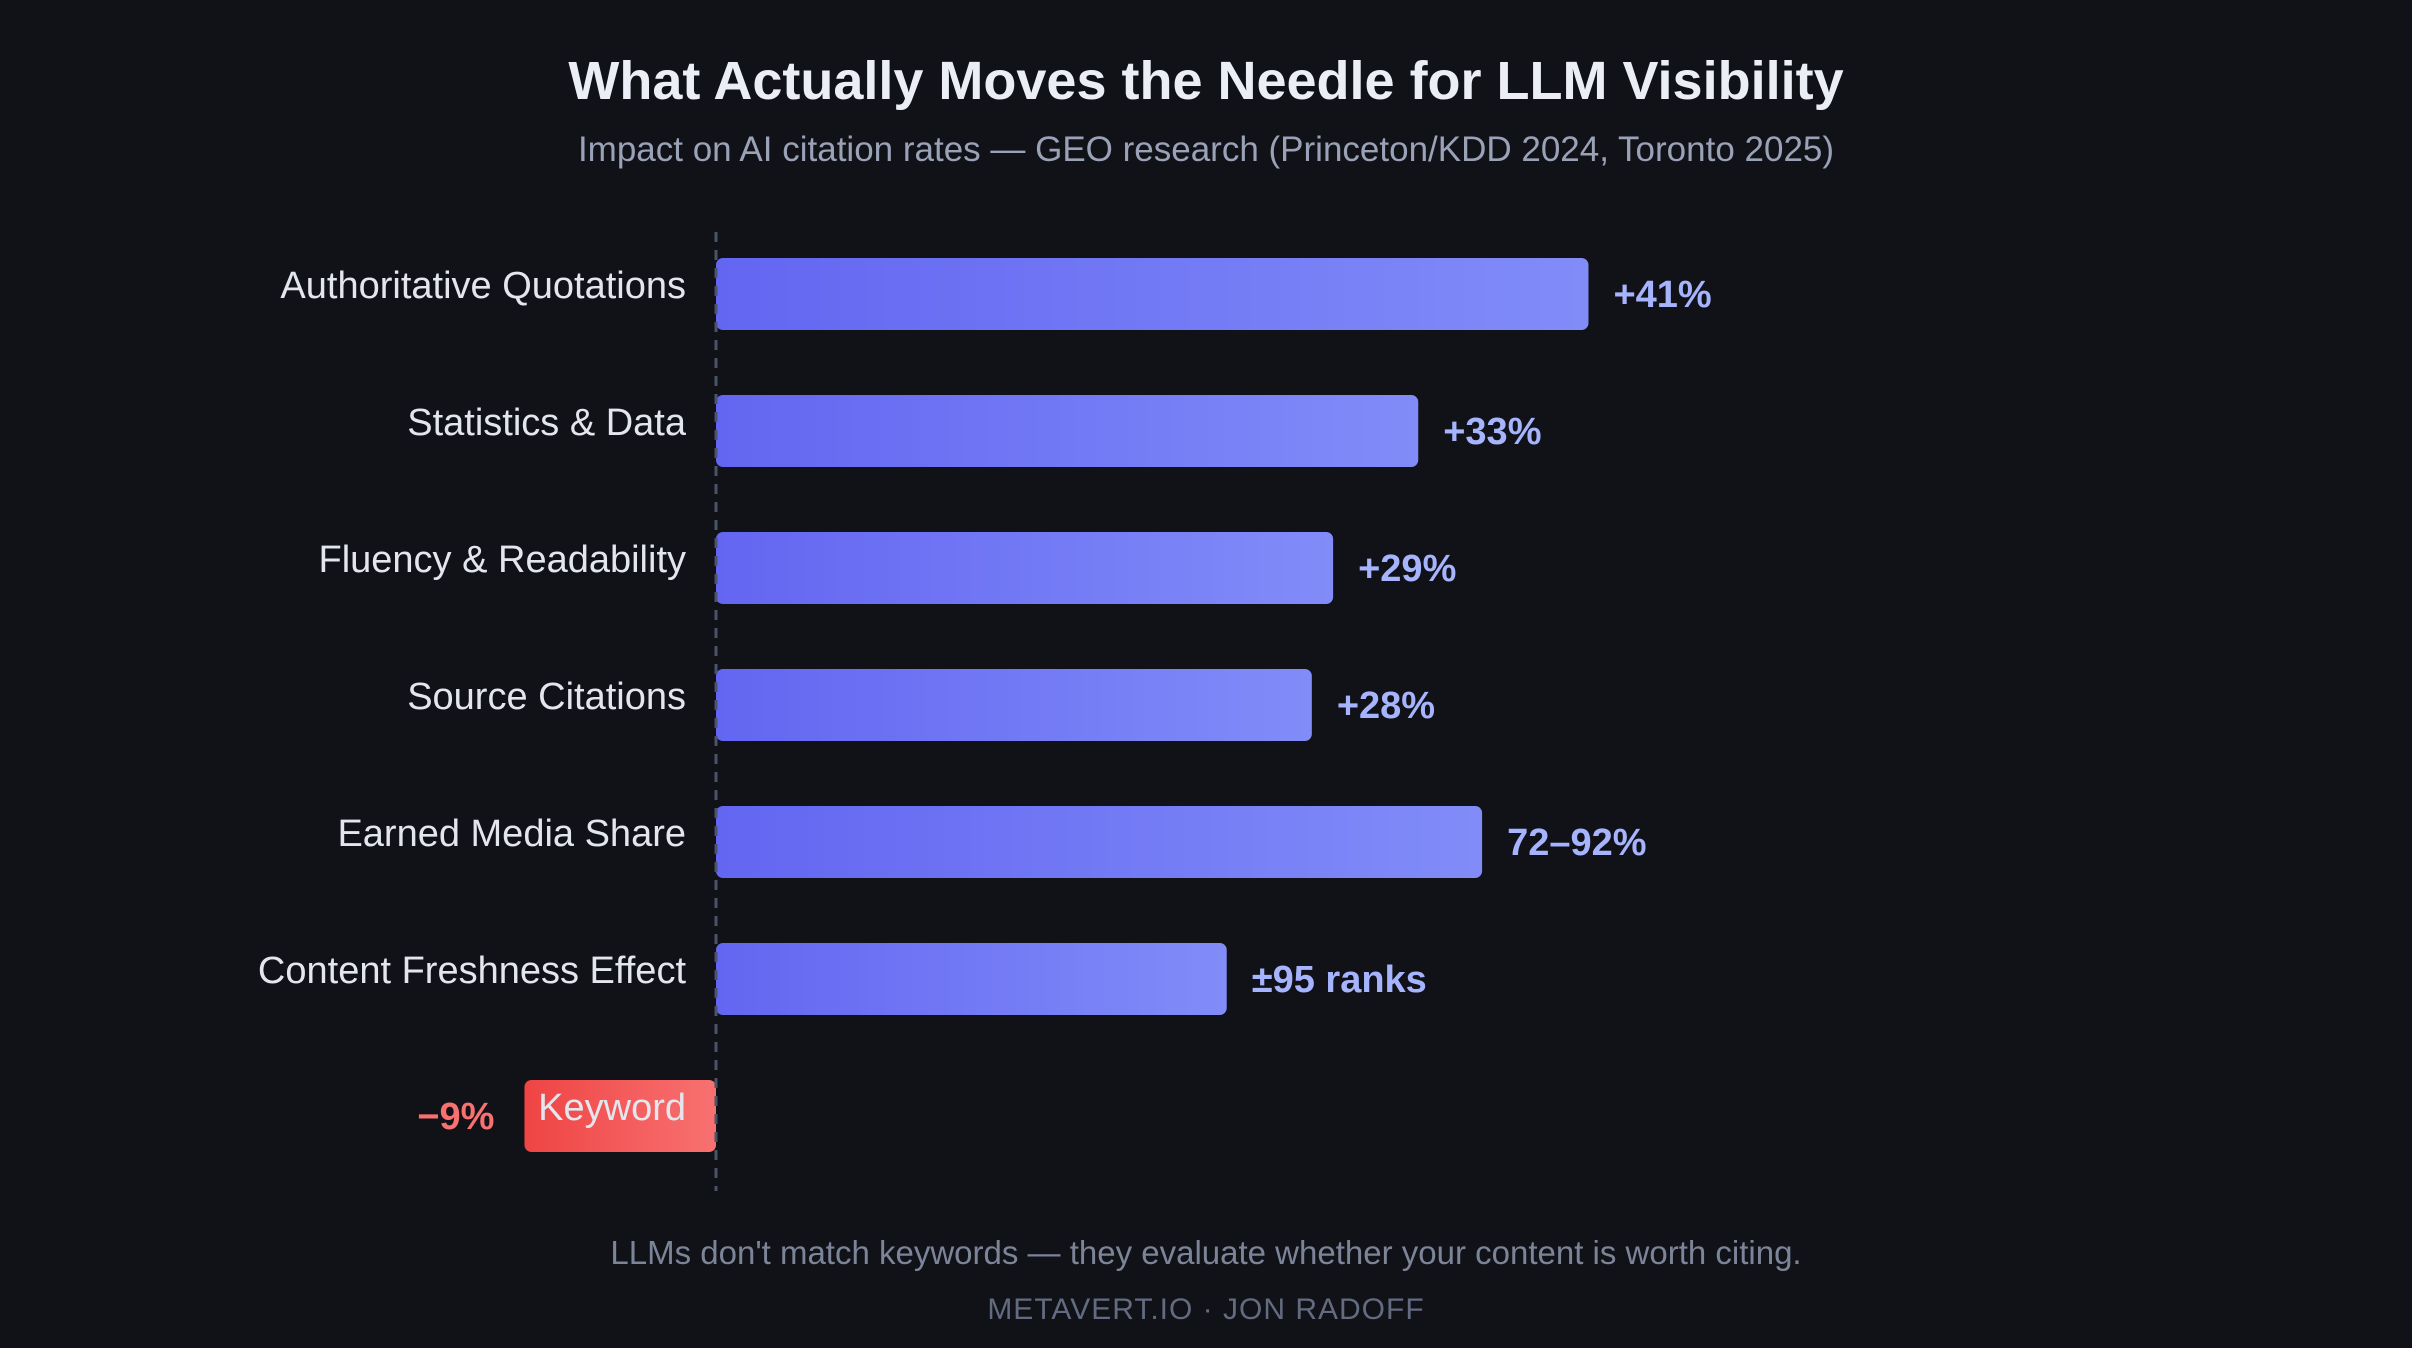  Describe the element at coordinates (511, 834) in the screenshot. I see `category-label-4: Earned Media Share` at that location.